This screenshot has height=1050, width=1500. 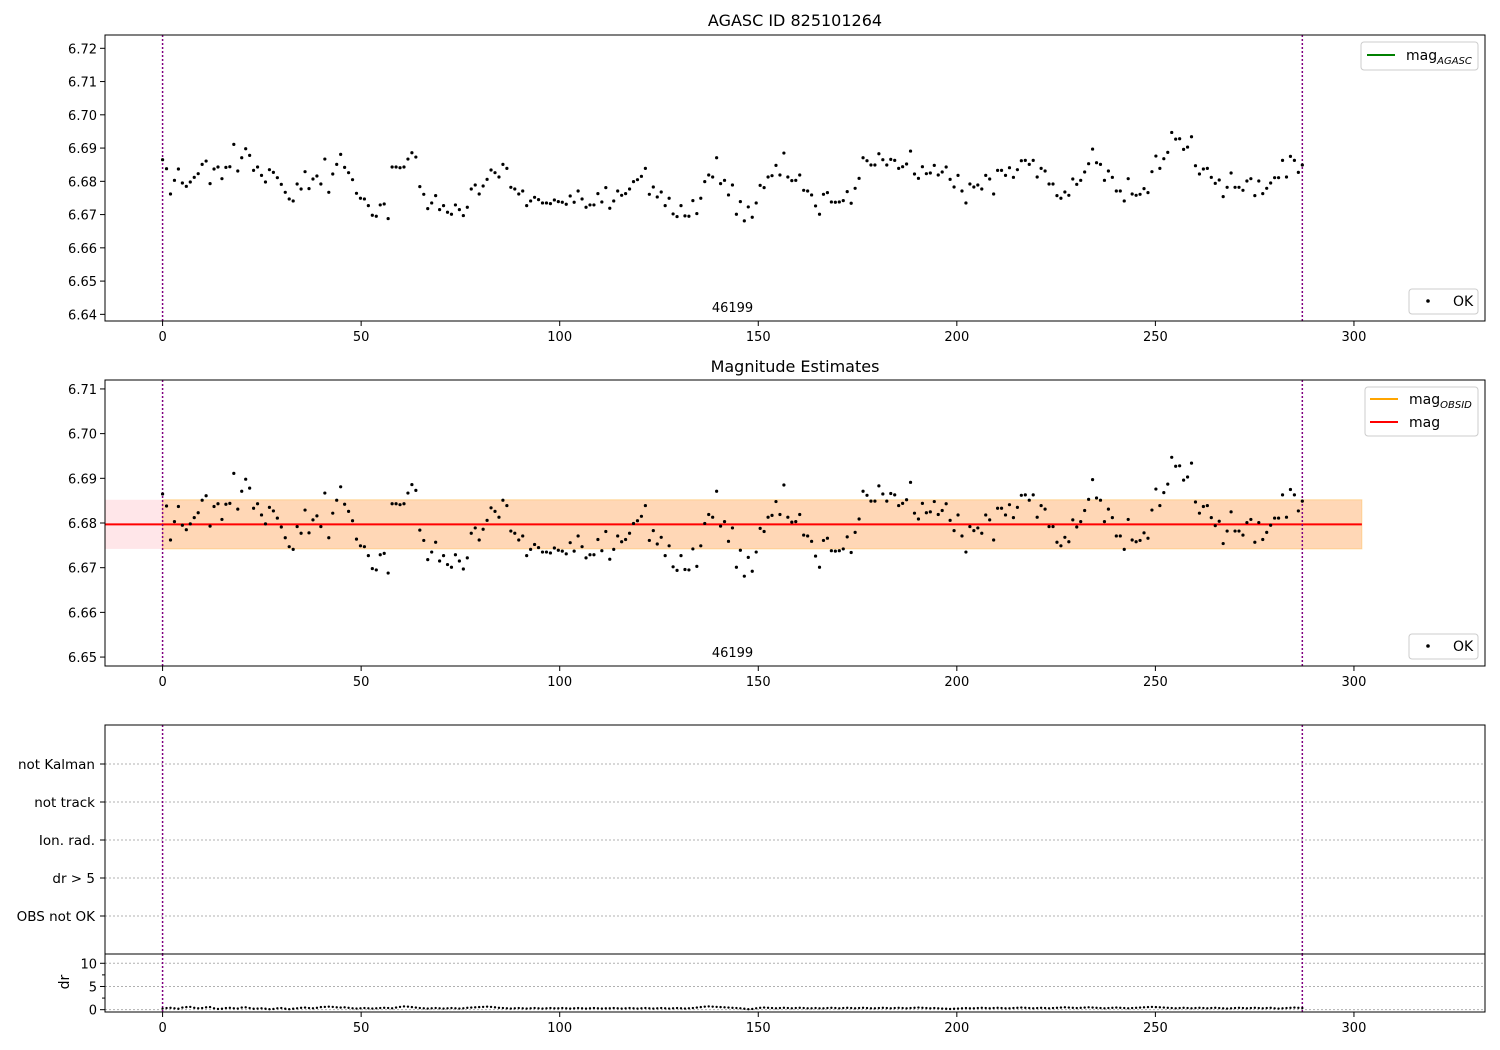 I want to click on x-tick-label: 50, so click(x=361, y=337).